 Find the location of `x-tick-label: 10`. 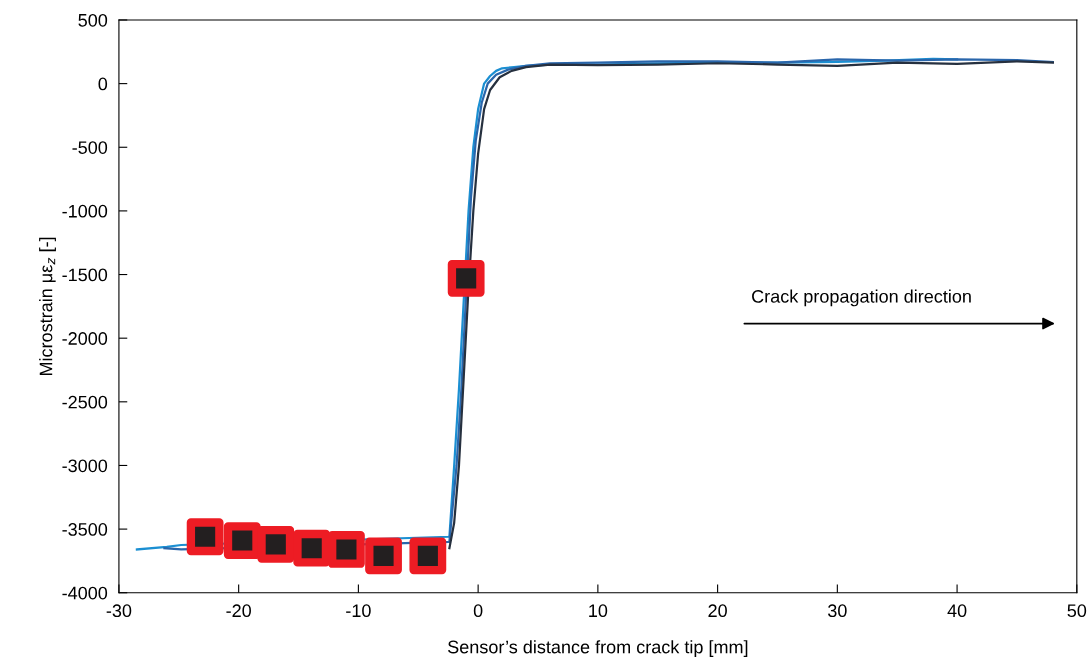

x-tick-label: 10 is located at coordinates (598, 611).